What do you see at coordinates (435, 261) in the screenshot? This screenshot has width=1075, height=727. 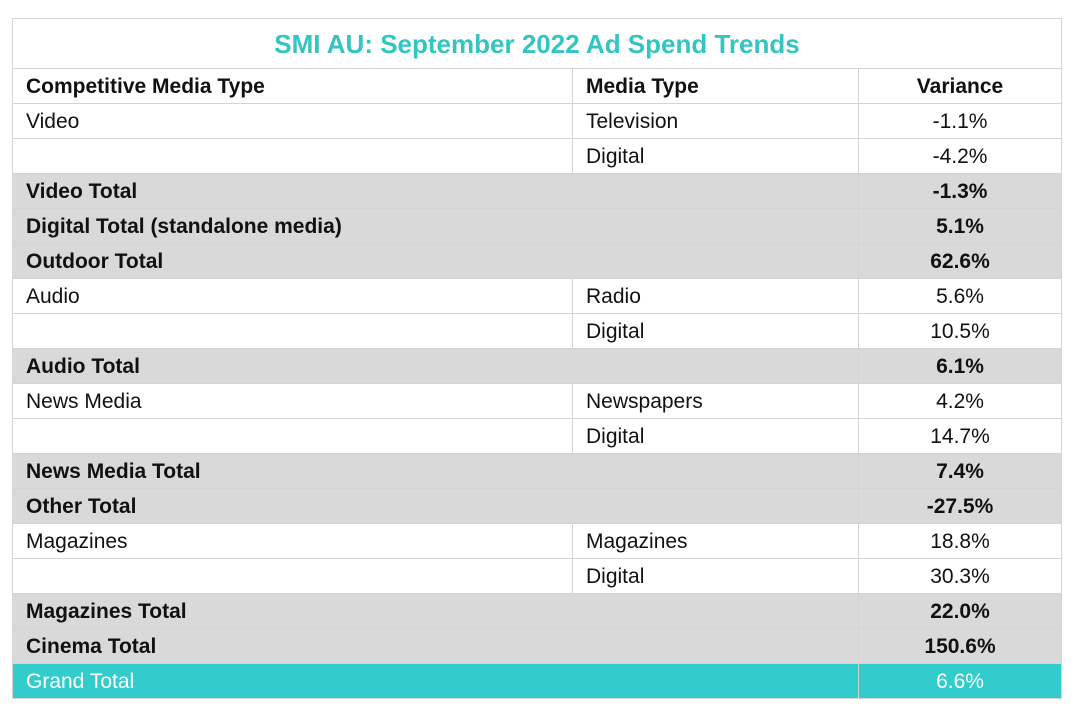 I see `total-label-cell: Outdoor Total` at bounding box center [435, 261].